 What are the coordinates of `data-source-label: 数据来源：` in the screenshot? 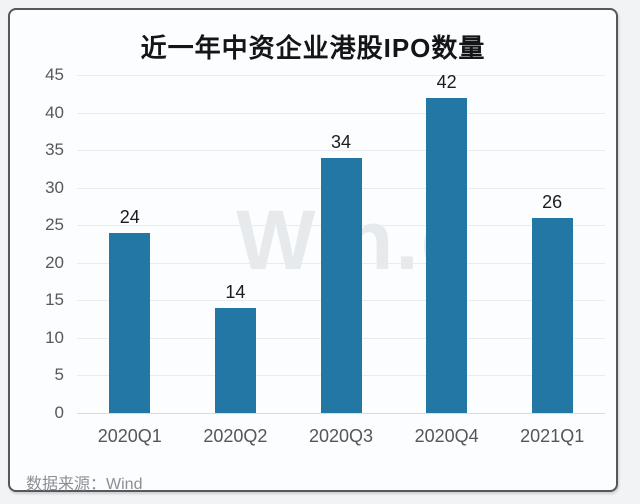 It's located at (66, 484).